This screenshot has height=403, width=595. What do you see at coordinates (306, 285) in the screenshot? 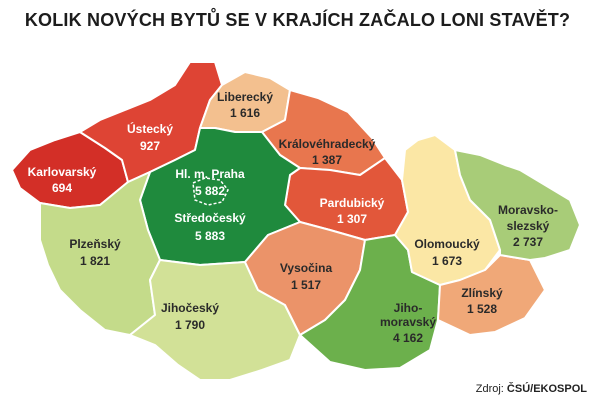
I see `label-vysocina-value: 1 517` at bounding box center [306, 285].